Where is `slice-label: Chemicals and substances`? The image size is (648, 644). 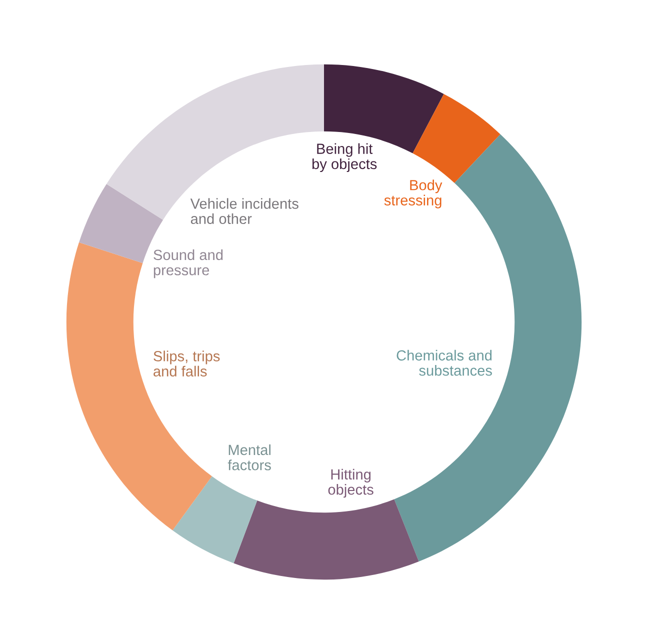 slice-label: Chemicals and substances is located at coordinates (444, 363).